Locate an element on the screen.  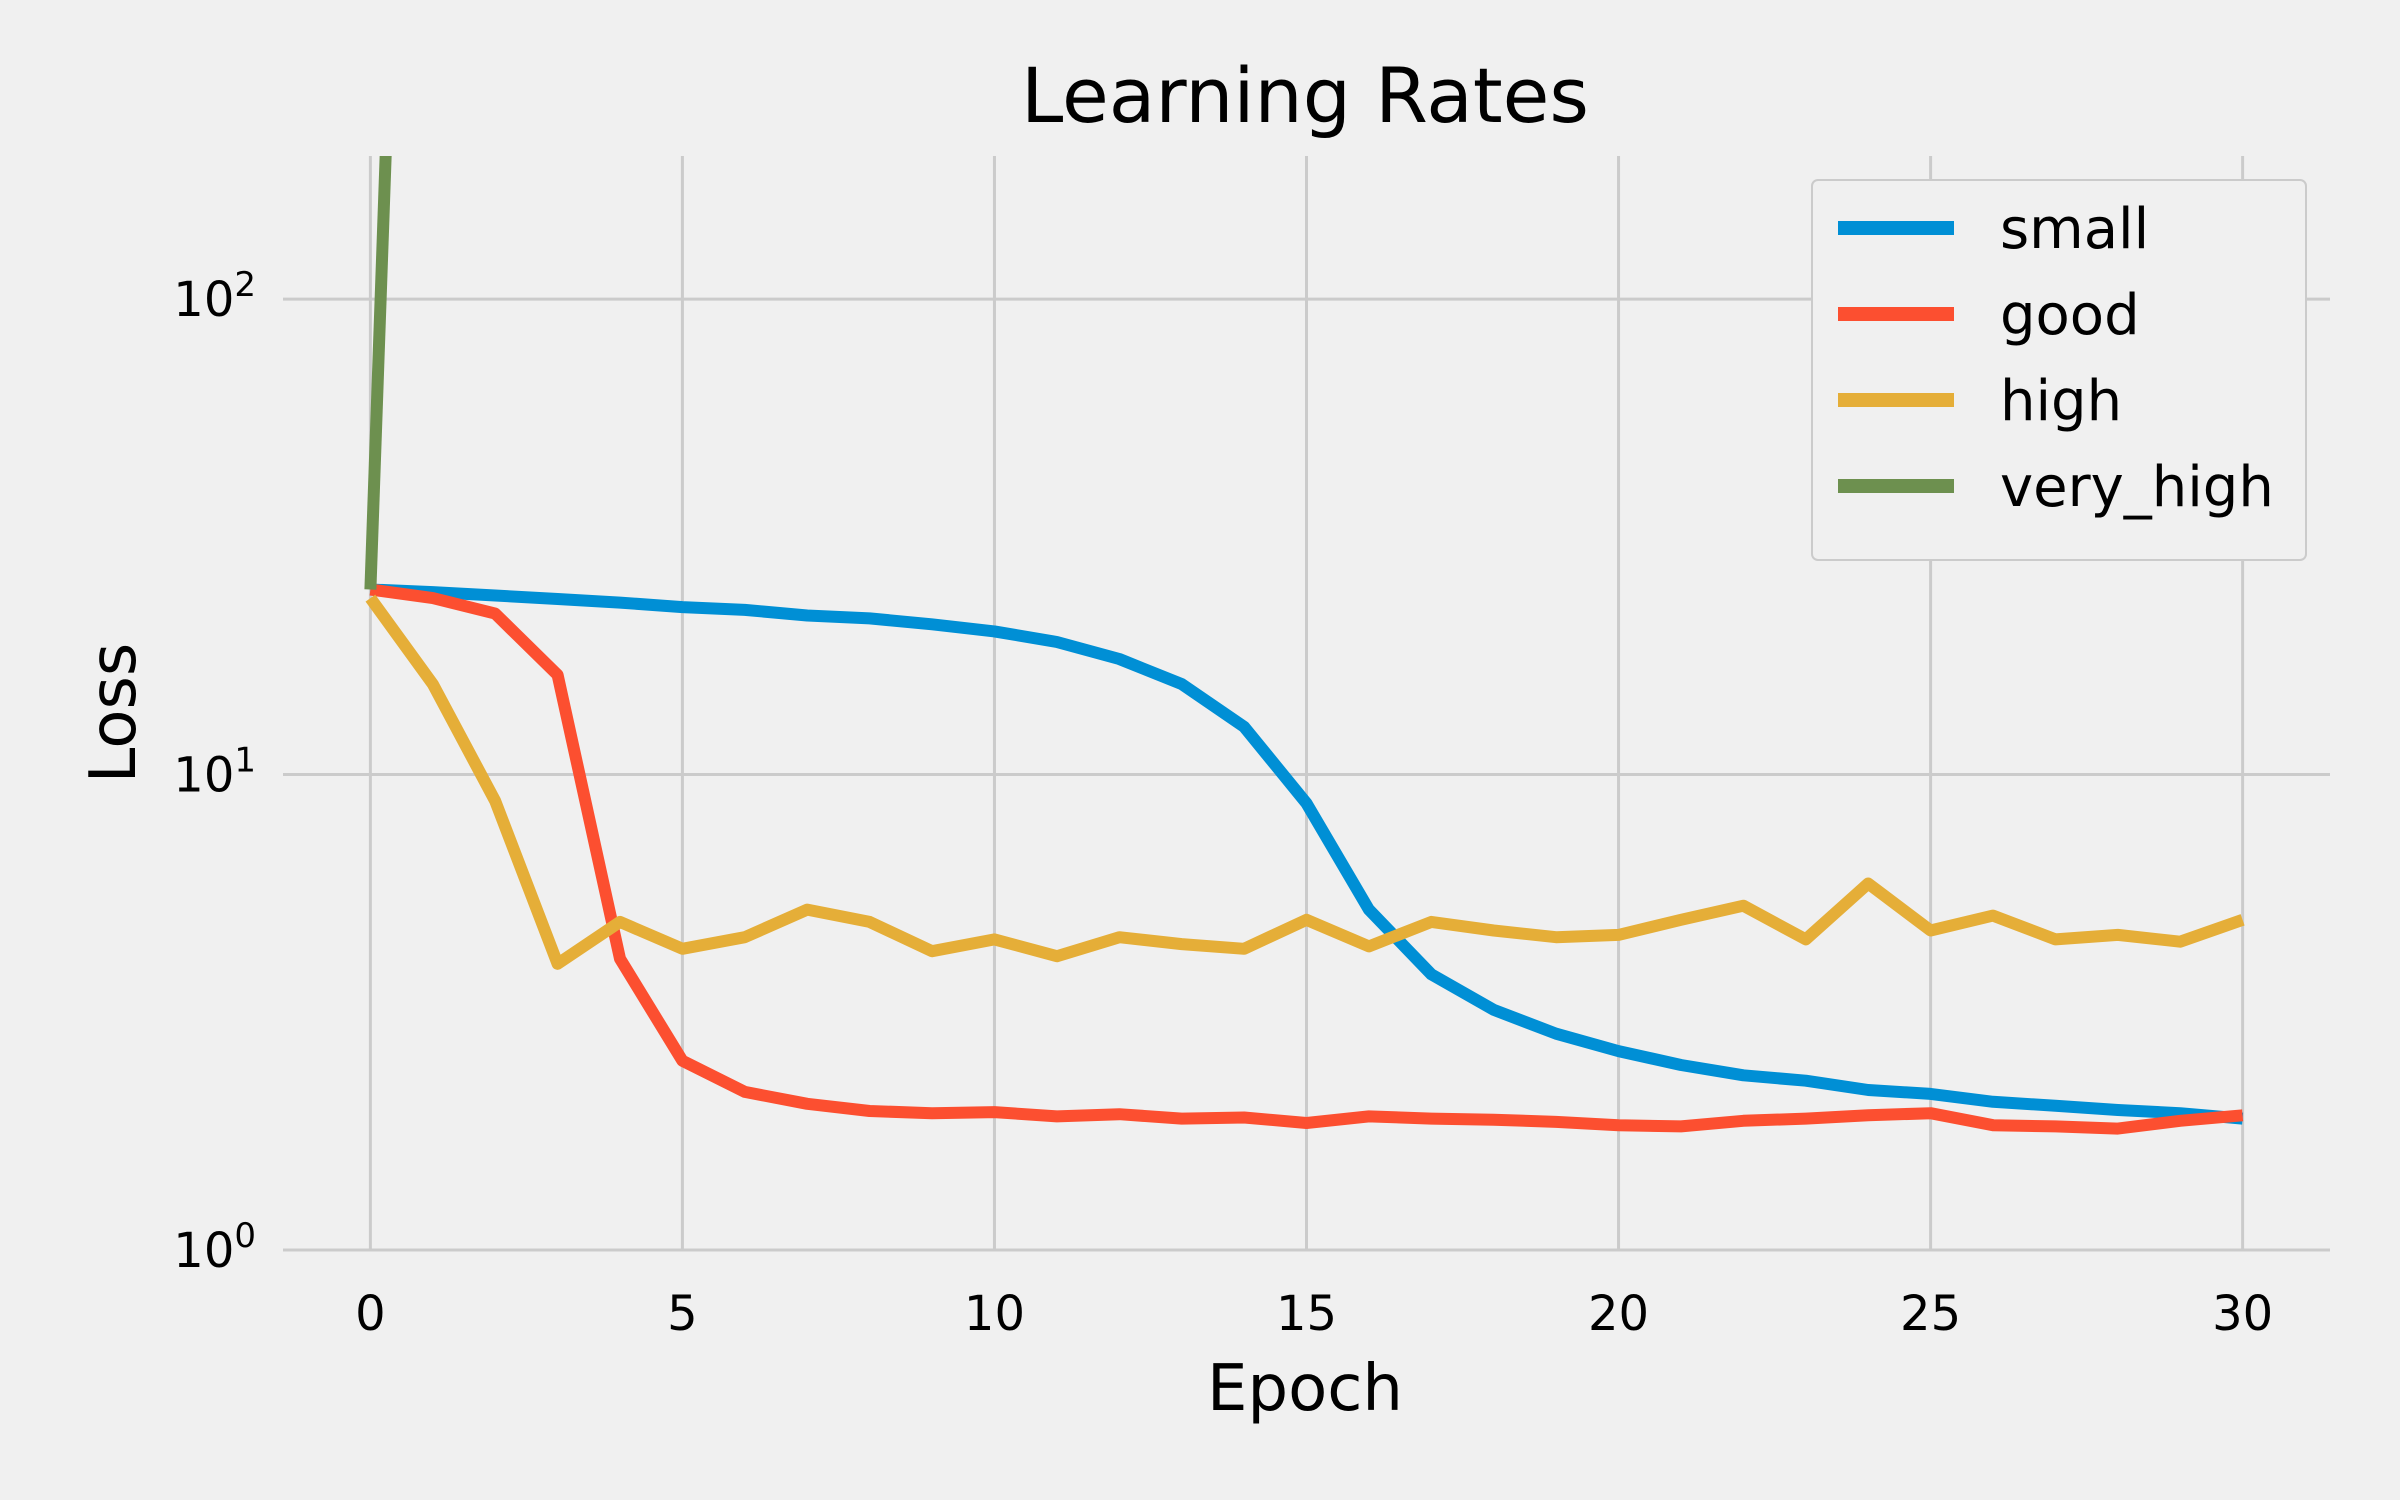
x-tick-label: 25 is located at coordinates (1930, 1314).